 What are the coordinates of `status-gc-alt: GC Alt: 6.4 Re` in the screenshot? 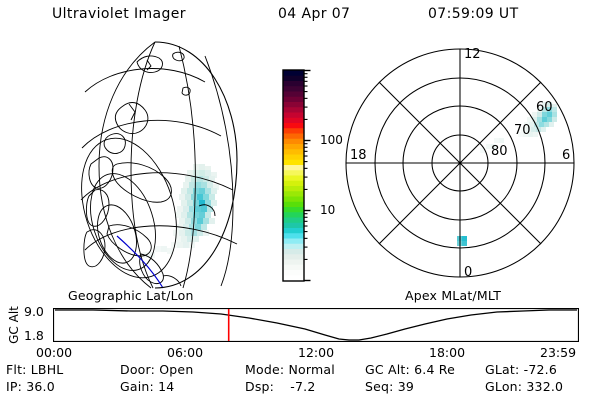 It's located at (410, 369).